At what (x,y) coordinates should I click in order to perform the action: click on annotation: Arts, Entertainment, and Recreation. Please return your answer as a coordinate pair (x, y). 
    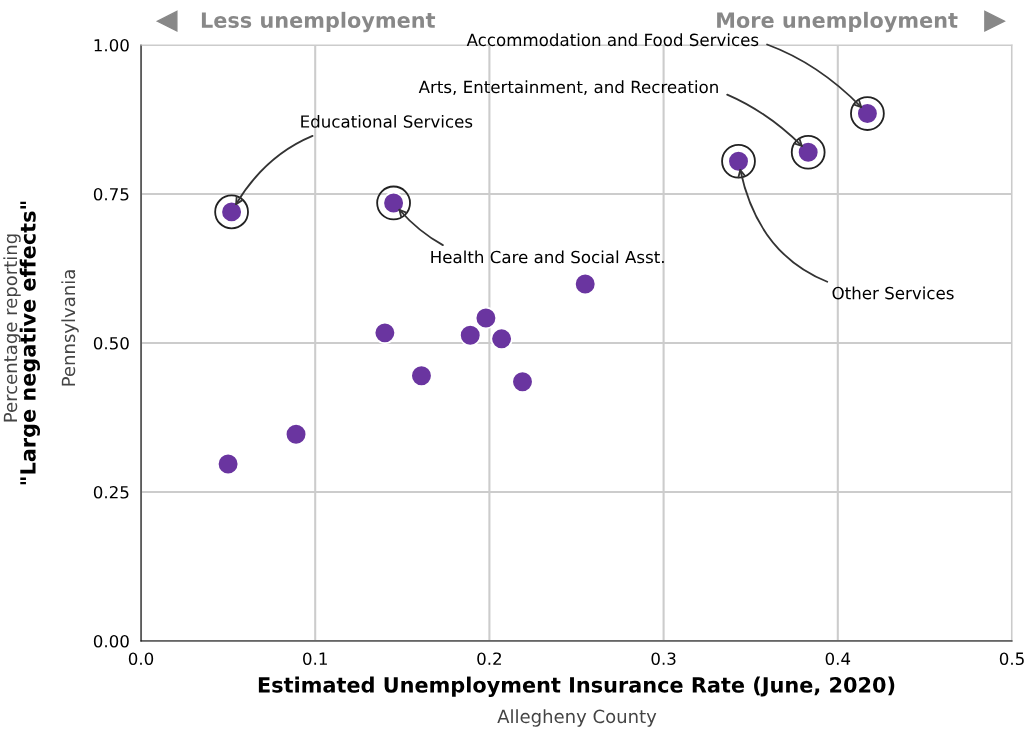
    Looking at the image, I should click on (568, 87).